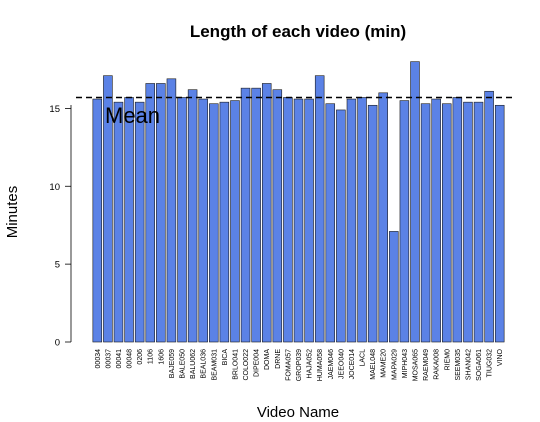 The width and height of the screenshot is (540, 422). What do you see at coordinates (54, 109) in the screenshot?
I see `y-tick-label: 15` at bounding box center [54, 109].